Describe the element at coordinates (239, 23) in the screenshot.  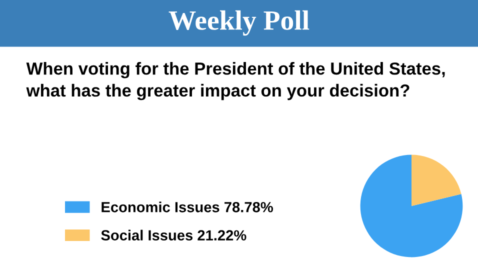
I see `chart-title: Weekly Poll` at that location.